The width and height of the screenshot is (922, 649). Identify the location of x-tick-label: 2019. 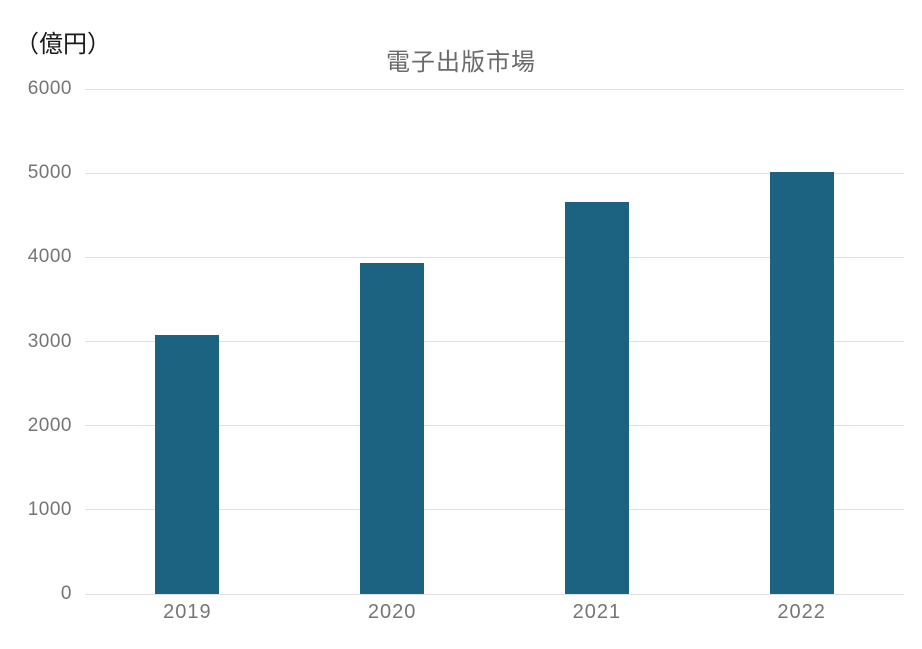
(187, 612).